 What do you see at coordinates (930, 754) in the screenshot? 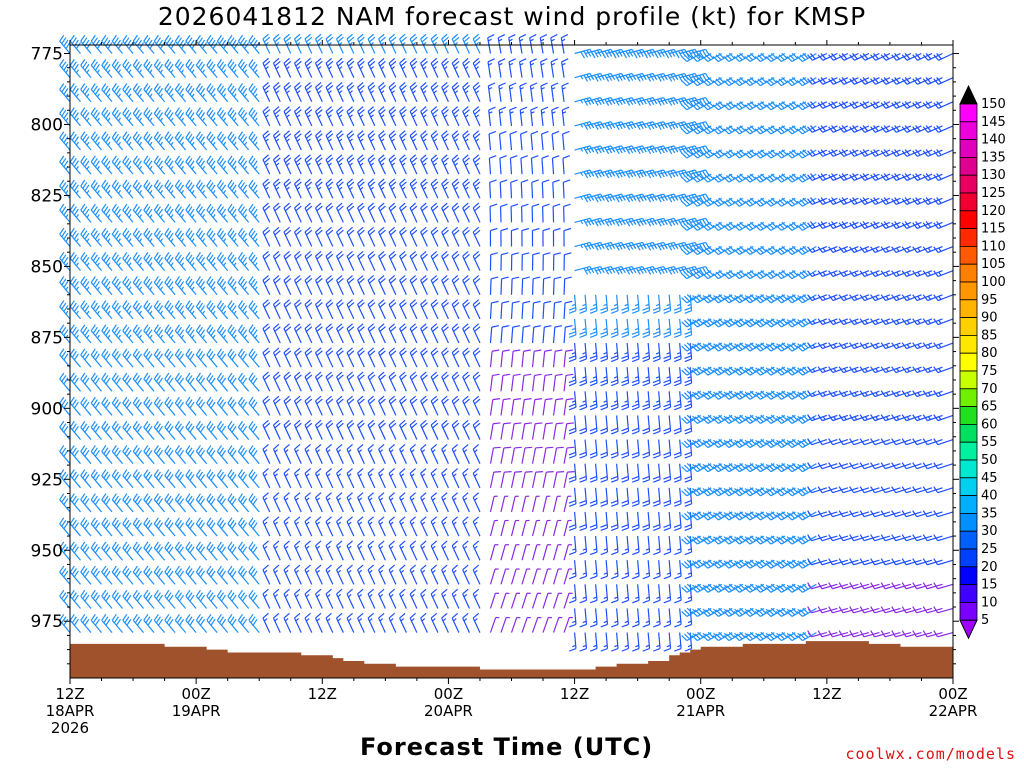
I see `credit-link: coolwx.com/models` at bounding box center [930, 754].